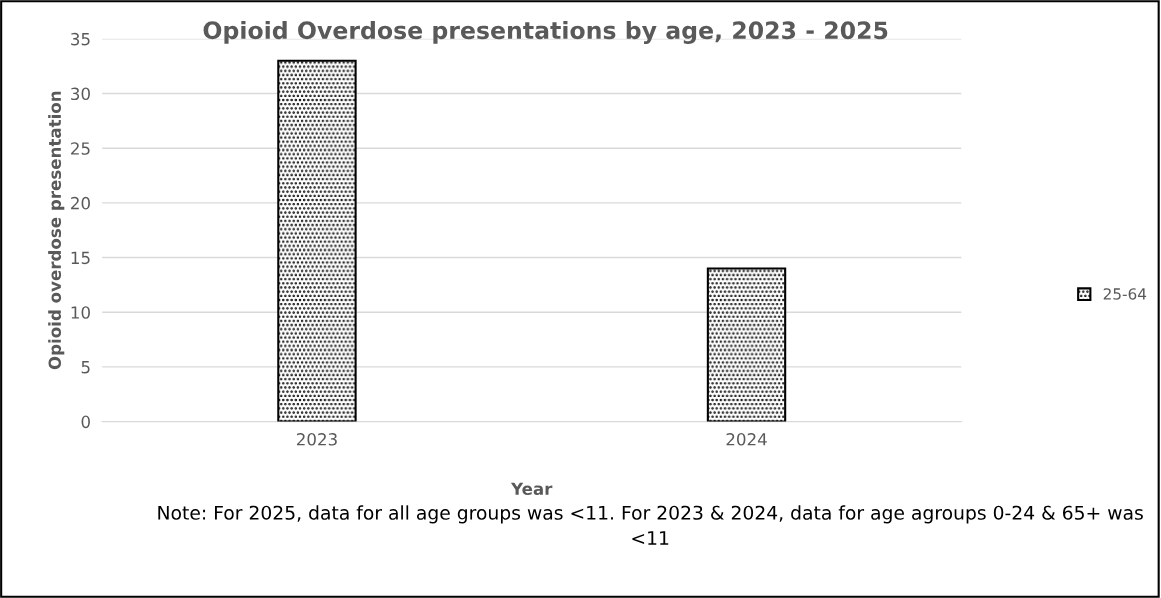  What do you see at coordinates (80, 39) in the screenshot?
I see `y-tick-label: 35` at bounding box center [80, 39].